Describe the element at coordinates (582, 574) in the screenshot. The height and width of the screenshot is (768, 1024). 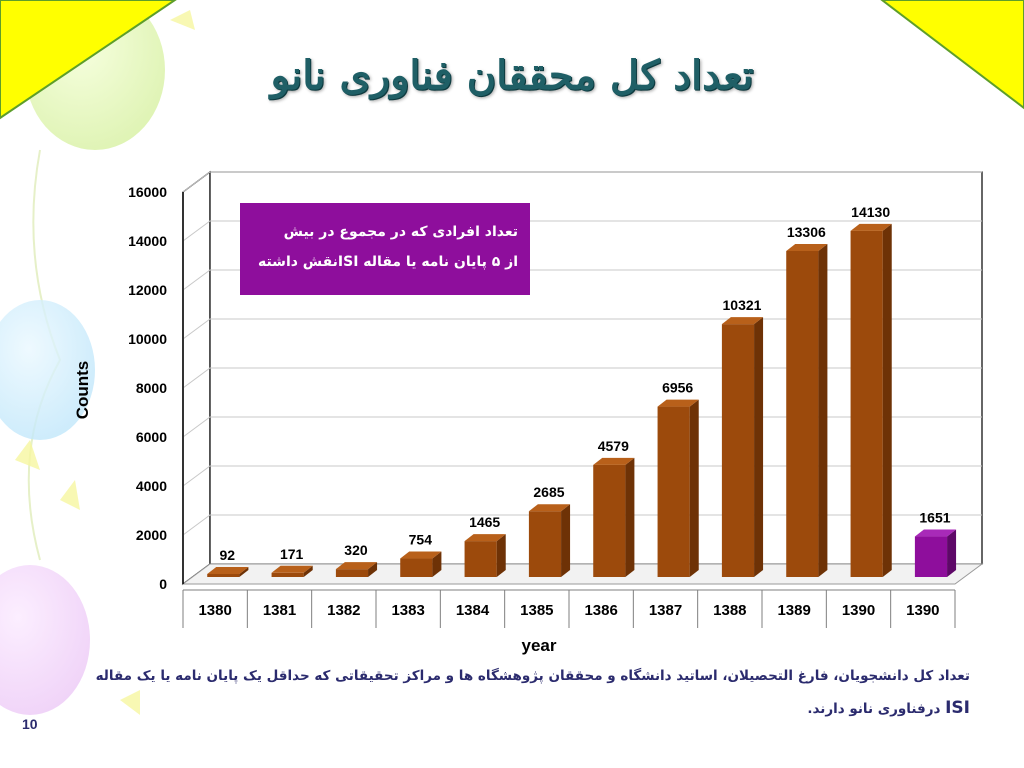
I see `chart-floor` at that location.